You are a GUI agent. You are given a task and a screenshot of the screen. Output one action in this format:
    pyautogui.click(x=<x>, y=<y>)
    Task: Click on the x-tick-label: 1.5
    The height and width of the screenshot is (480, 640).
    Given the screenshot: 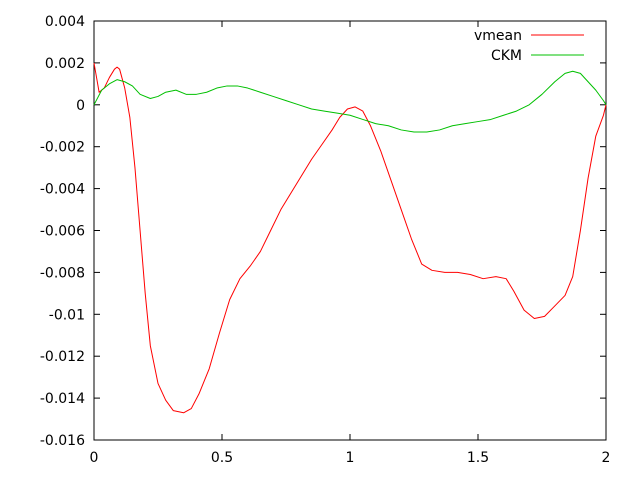 What is the action you would take?
    pyautogui.click(x=478, y=458)
    